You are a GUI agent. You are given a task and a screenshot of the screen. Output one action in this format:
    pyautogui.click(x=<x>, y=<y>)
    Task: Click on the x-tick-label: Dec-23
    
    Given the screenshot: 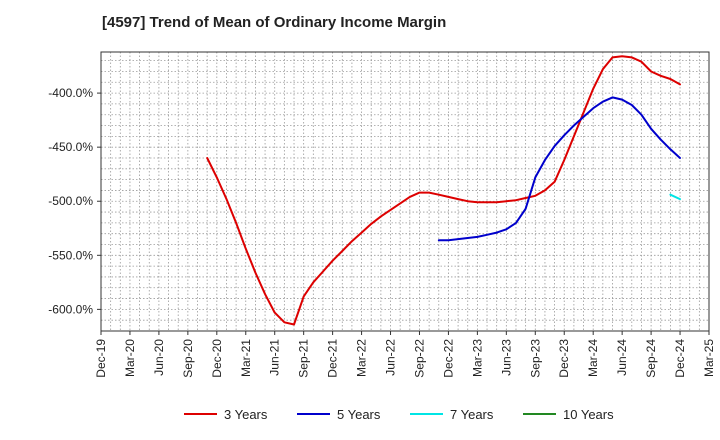 What is the action you would take?
    pyautogui.click(x=564, y=358)
    